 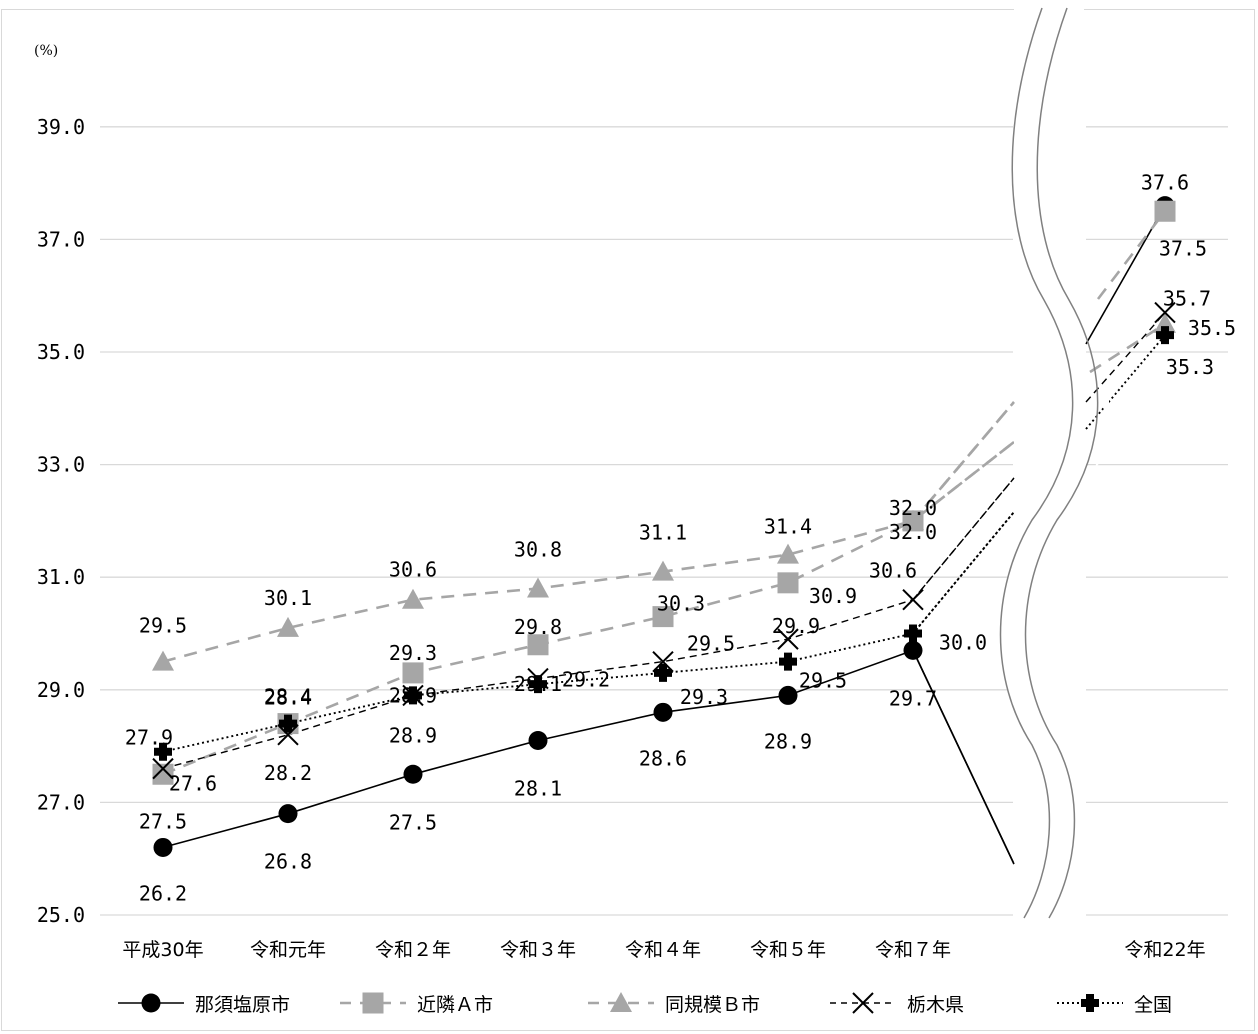 I want to click on break-wave-right, so click(x=1061, y=463).